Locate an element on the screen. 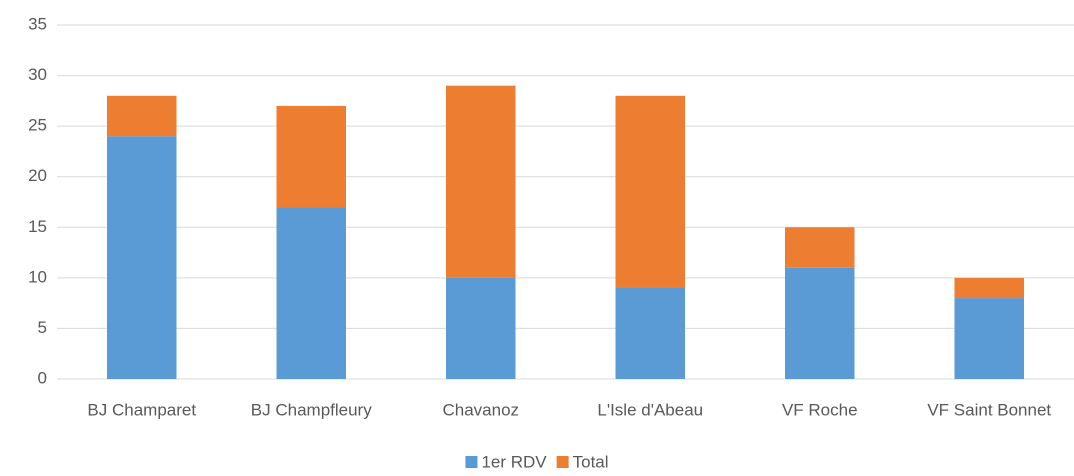 Image resolution: width=1074 pixels, height=476 pixels. y-tick-label: 35 is located at coordinates (37, 23).